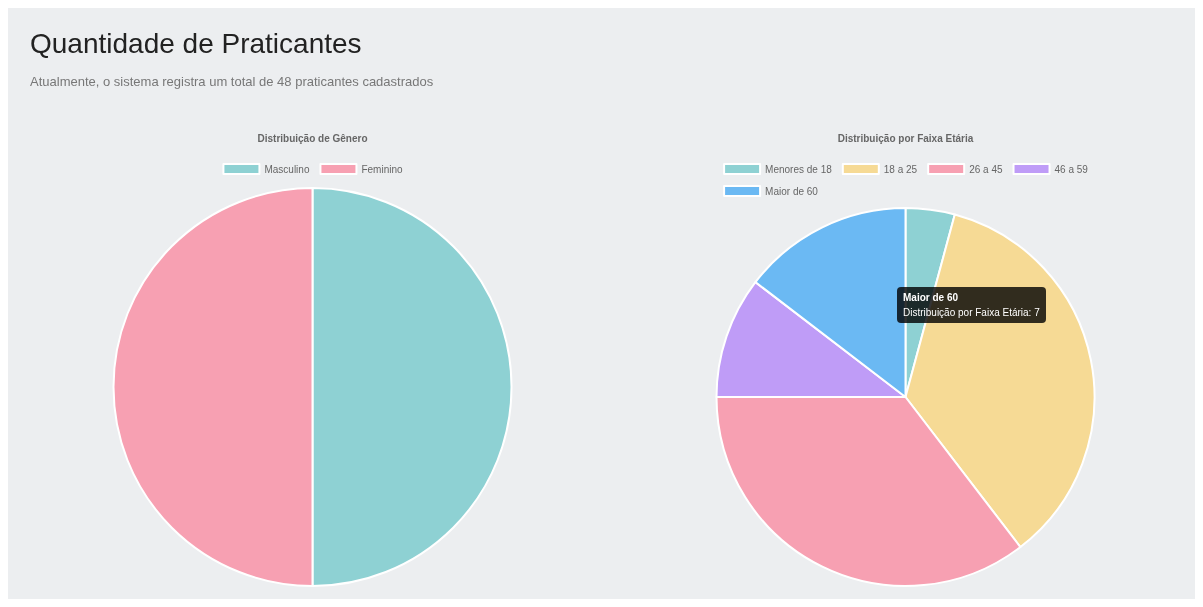 The height and width of the screenshot is (607, 1203). What do you see at coordinates (905, 138) in the screenshot?
I see `chart-title: Distribuição por Faixa Etária` at bounding box center [905, 138].